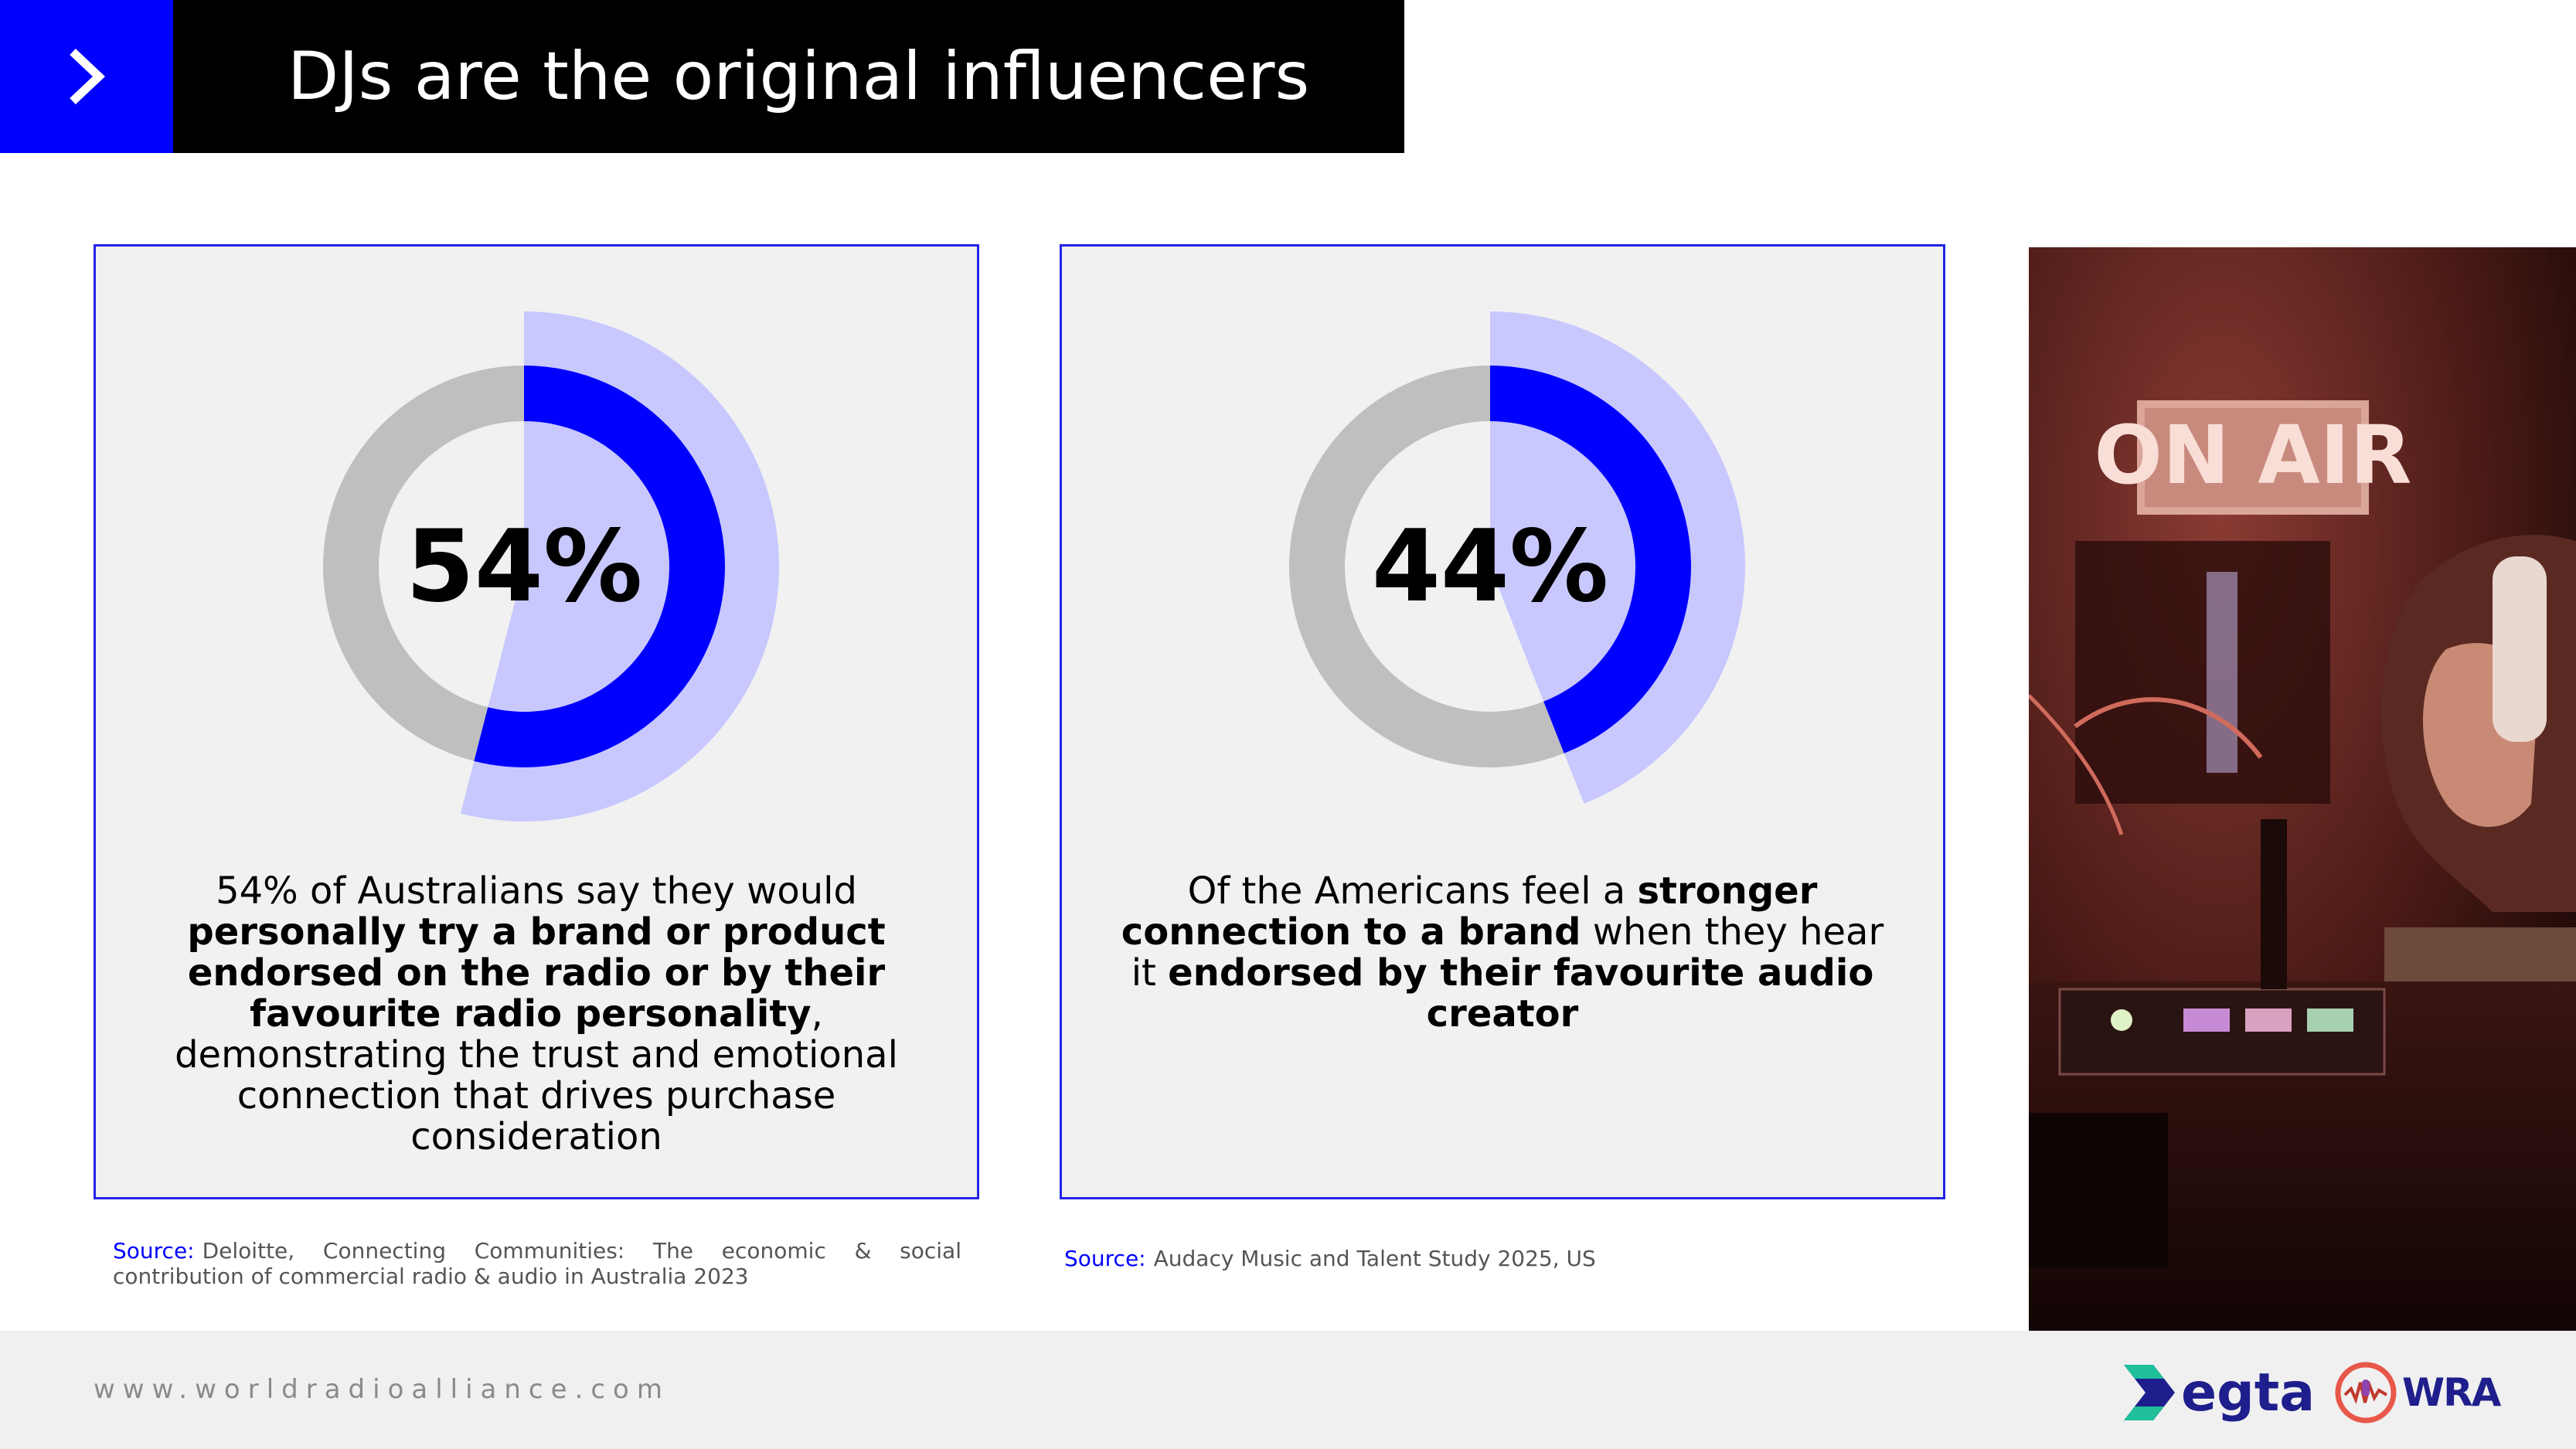 This screenshot has width=2576, height=1449. I want to click on source-text: Audacy Music and Talent Study 2025, US, so click(1374, 1258).